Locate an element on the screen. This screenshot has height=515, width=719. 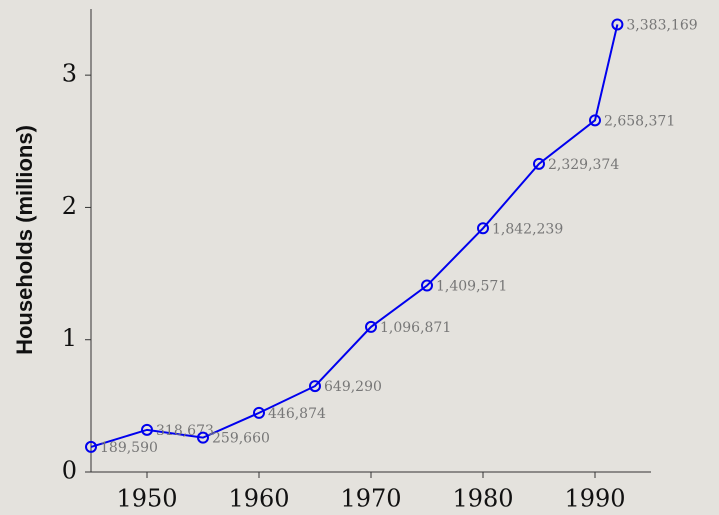
y-axis-label: Households (millions) is located at coordinates (24, 240).